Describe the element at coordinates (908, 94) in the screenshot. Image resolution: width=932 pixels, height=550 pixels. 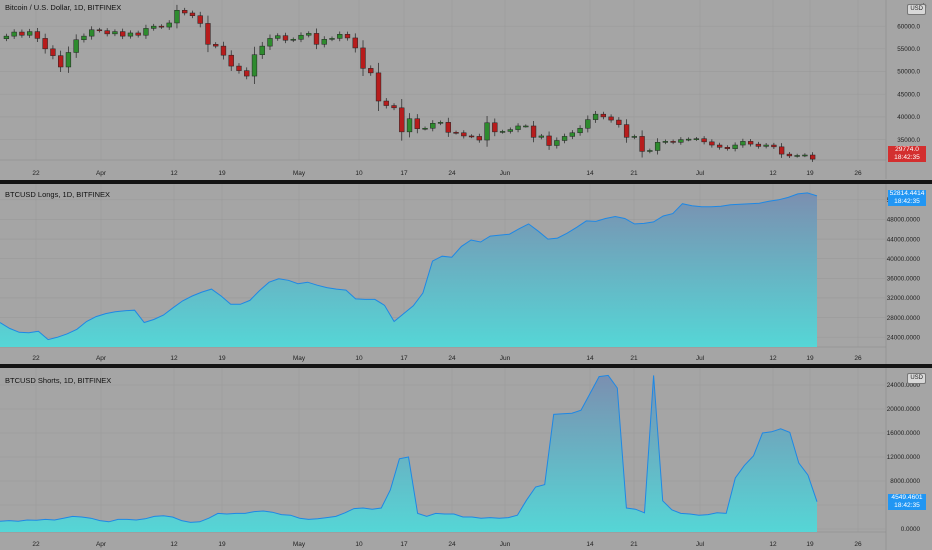
I see `y-tick-label: 45000.0` at that location.